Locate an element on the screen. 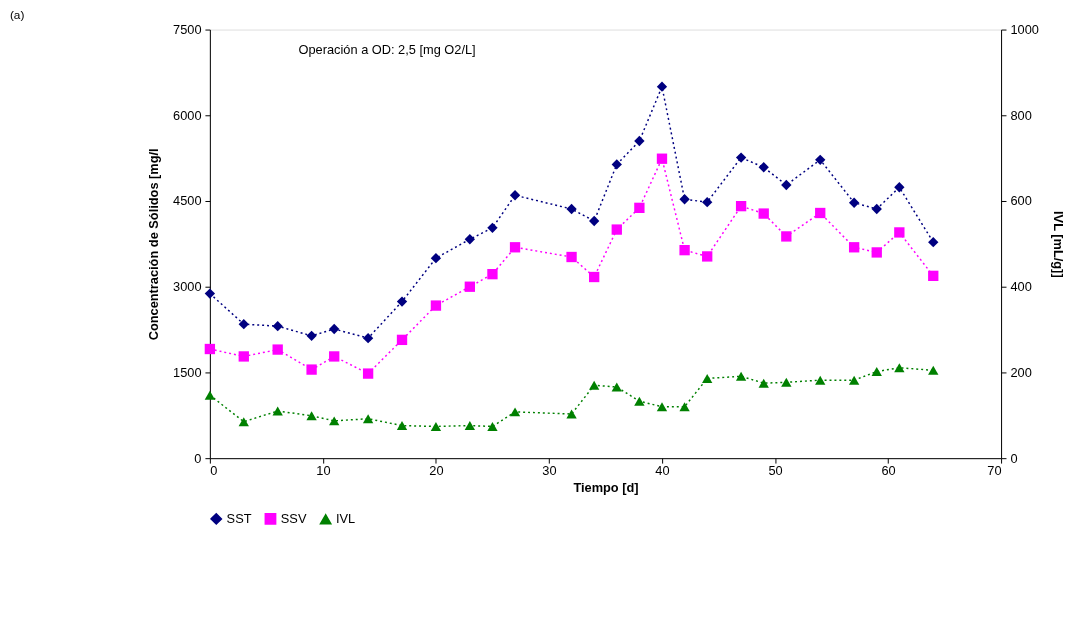 This screenshot has width=1073, height=622. y-axis-title: Concentración de Sólidos [mg/l is located at coordinates (154, 244).